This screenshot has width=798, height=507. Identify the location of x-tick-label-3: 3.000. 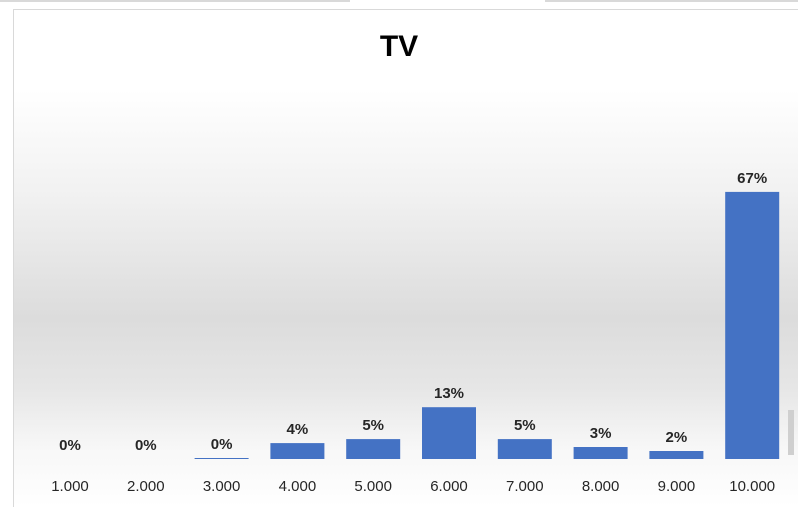
(222, 486).